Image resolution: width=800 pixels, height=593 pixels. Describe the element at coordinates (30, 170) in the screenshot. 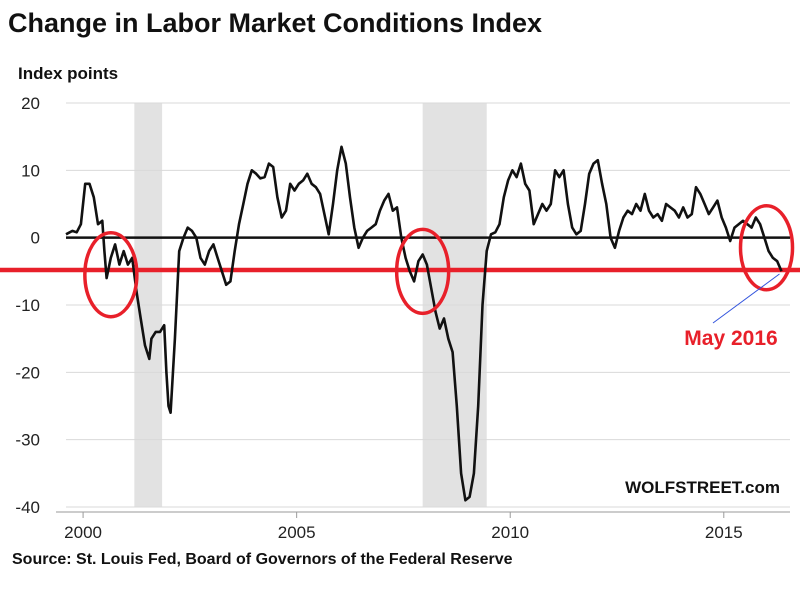

I see `y-tick-label: 10` at that location.